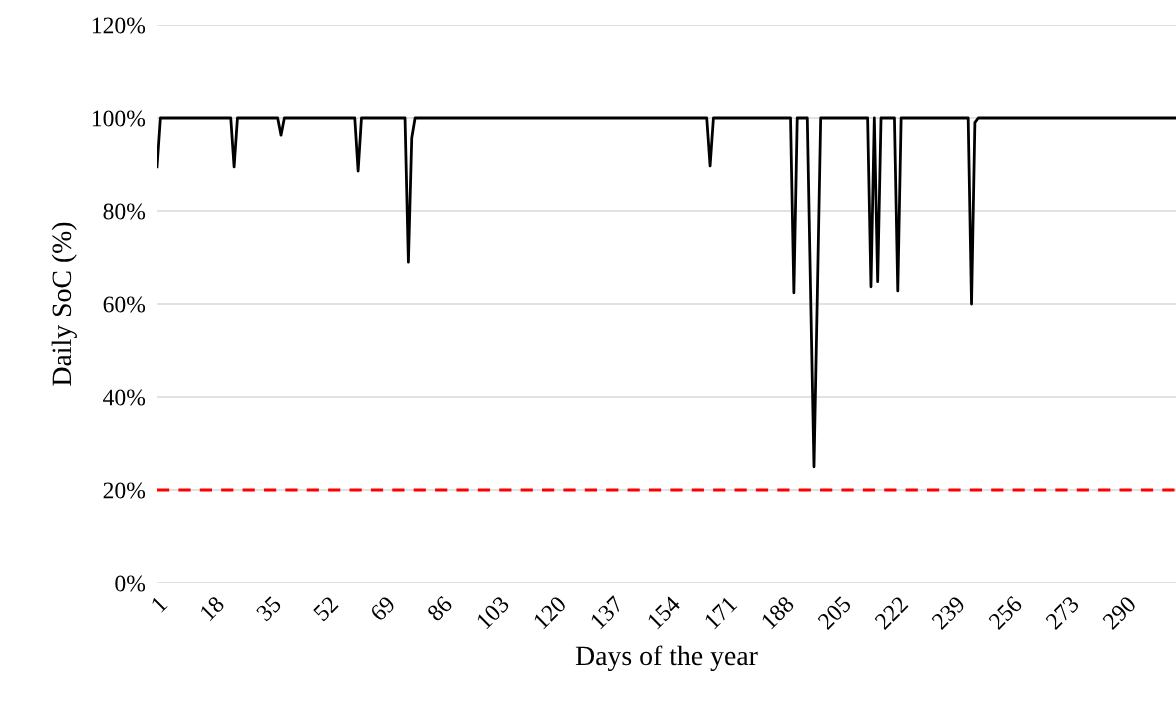 The height and width of the screenshot is (710, 1176). Describe the element at coordinates (119, 118) in the screenshot. I see `y-tick-label: 100%` at that location.